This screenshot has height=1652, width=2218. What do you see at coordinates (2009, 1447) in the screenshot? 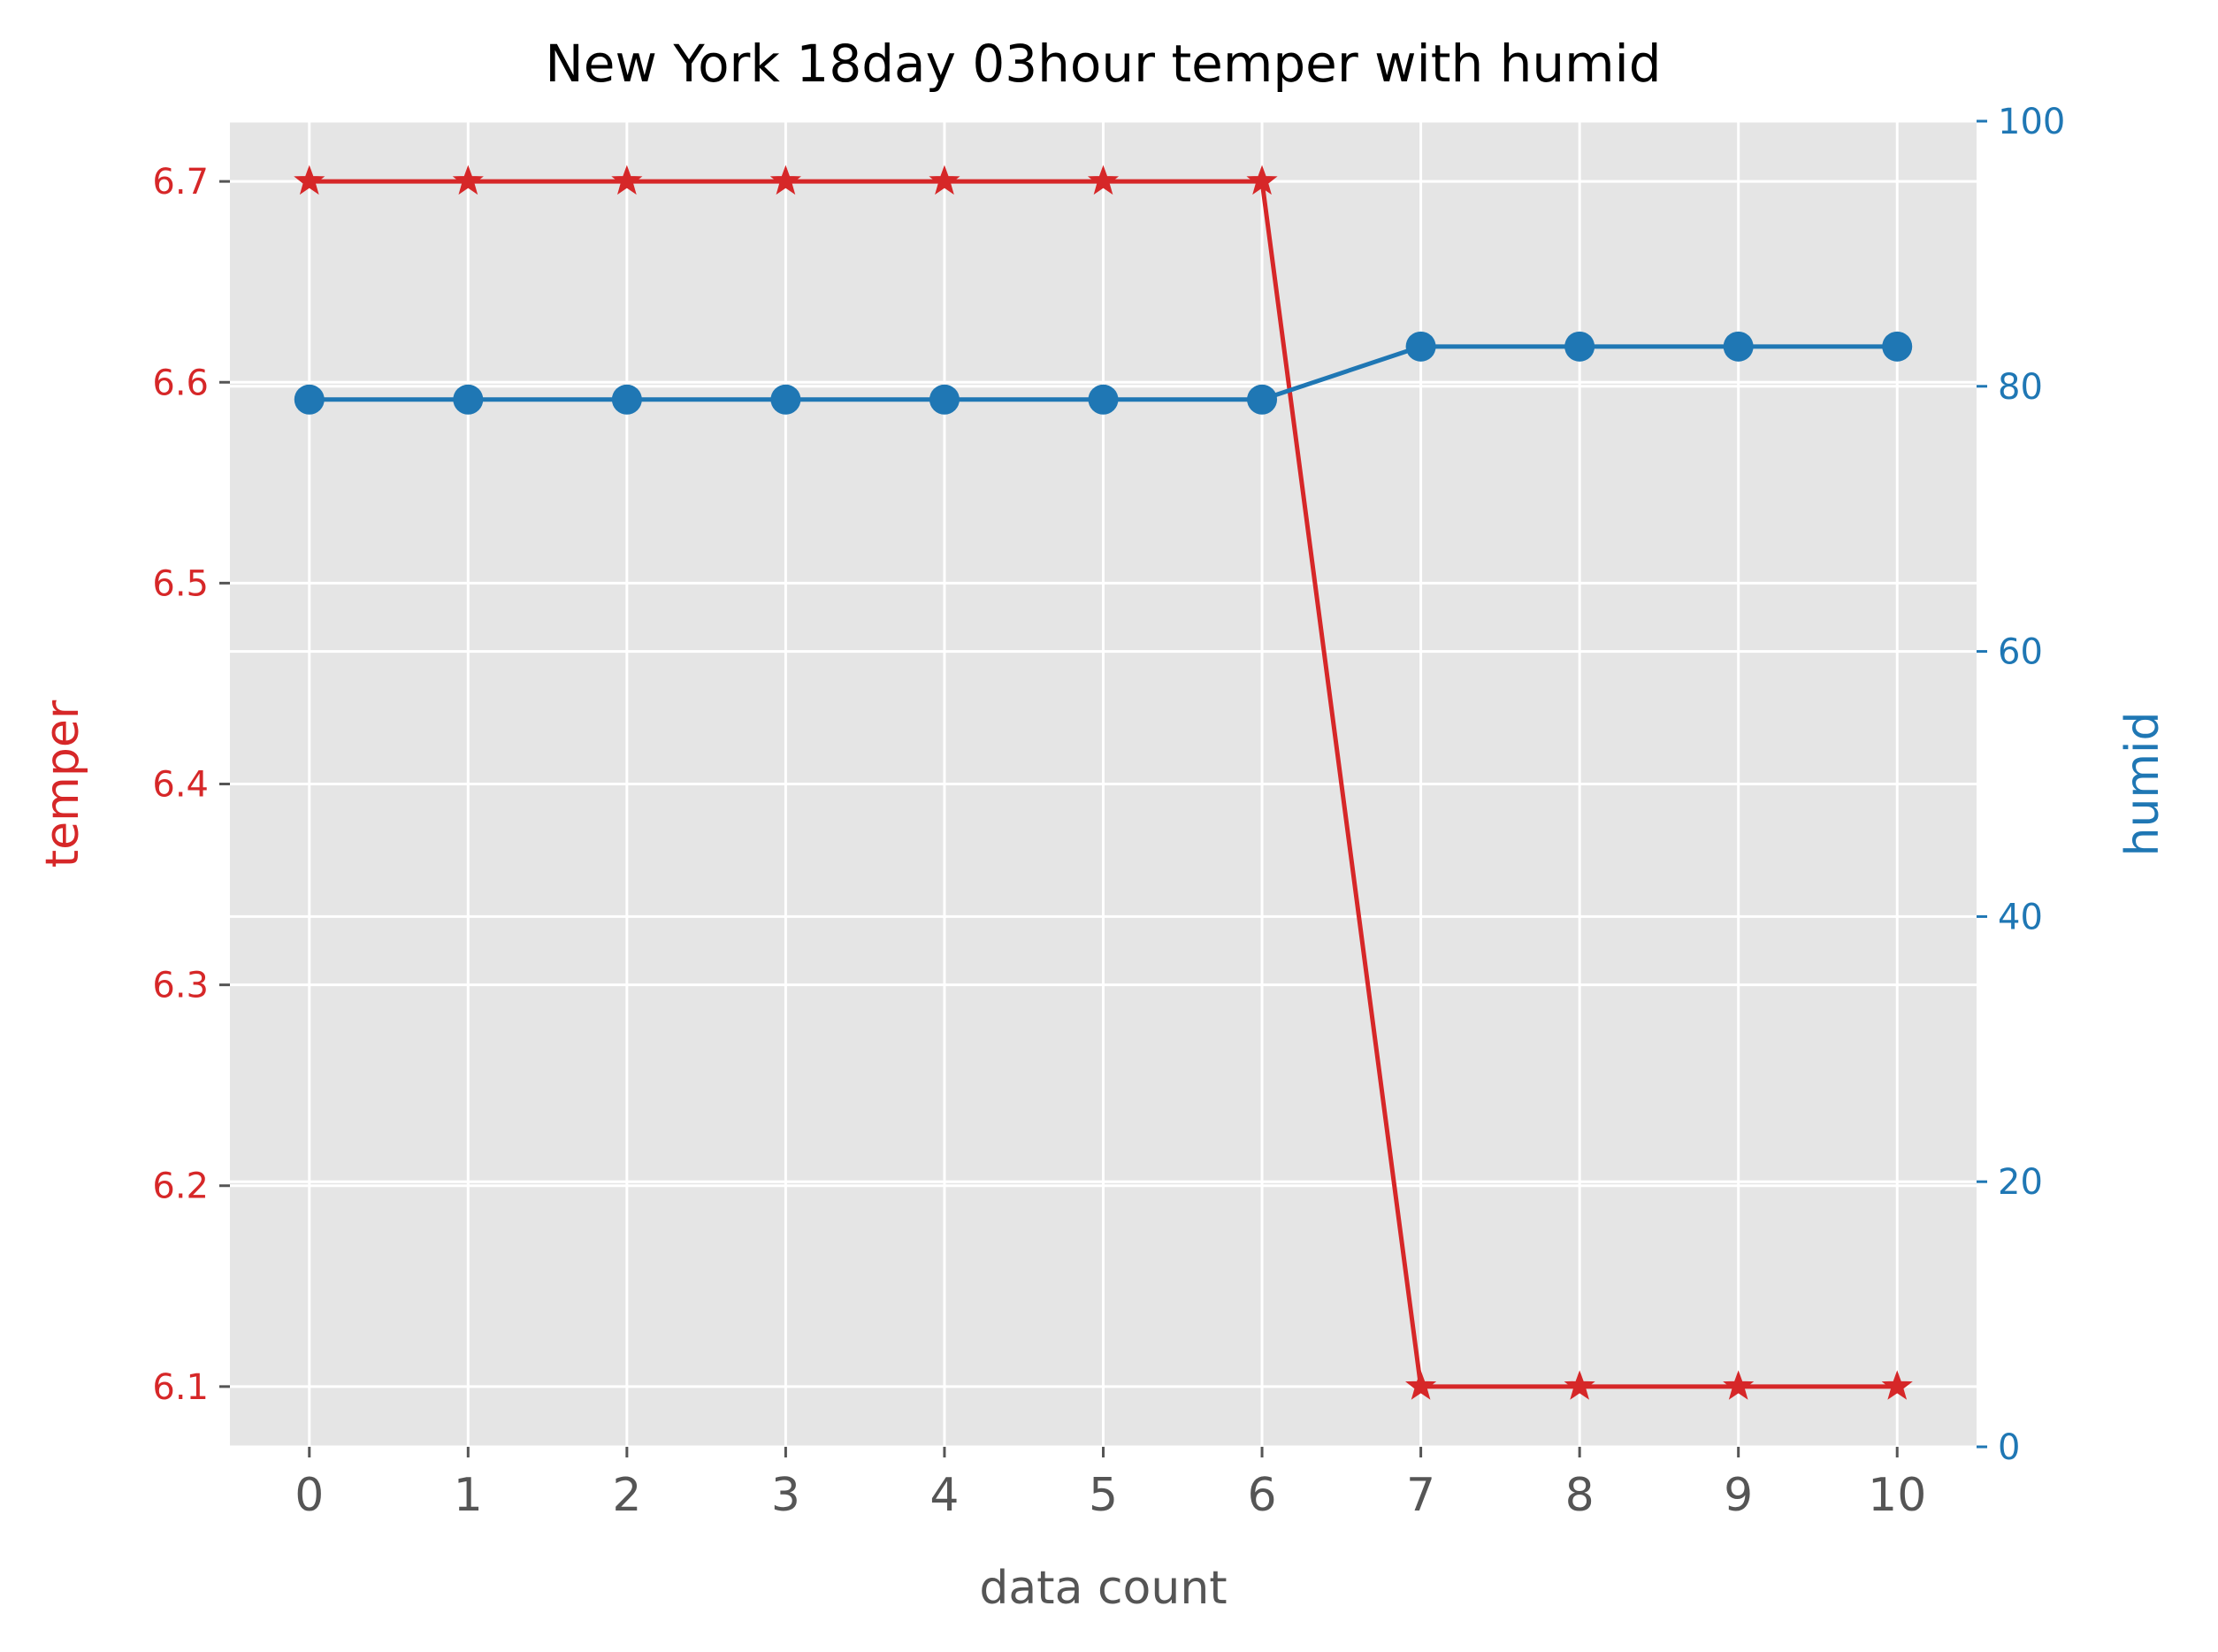
I see `right-tick-label: 0` at bounding box center [2009, 1447].